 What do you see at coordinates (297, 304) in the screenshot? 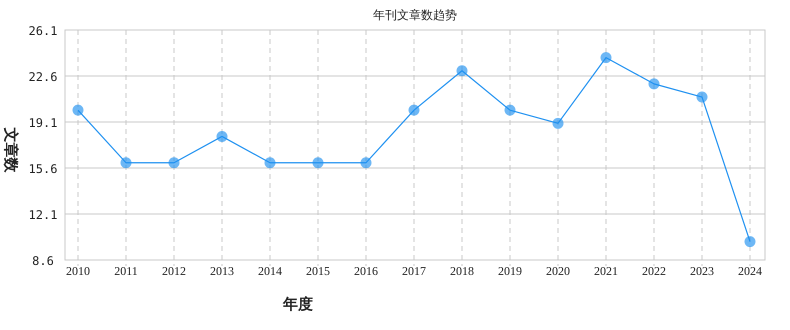
I see `x-axis-title: 年度` at bounding box center [297, 304].